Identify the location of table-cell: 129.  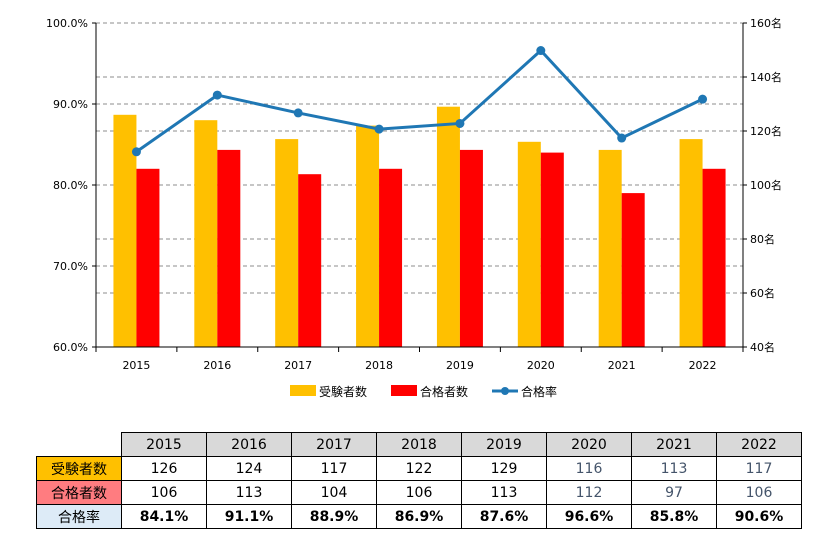
(504, 468).